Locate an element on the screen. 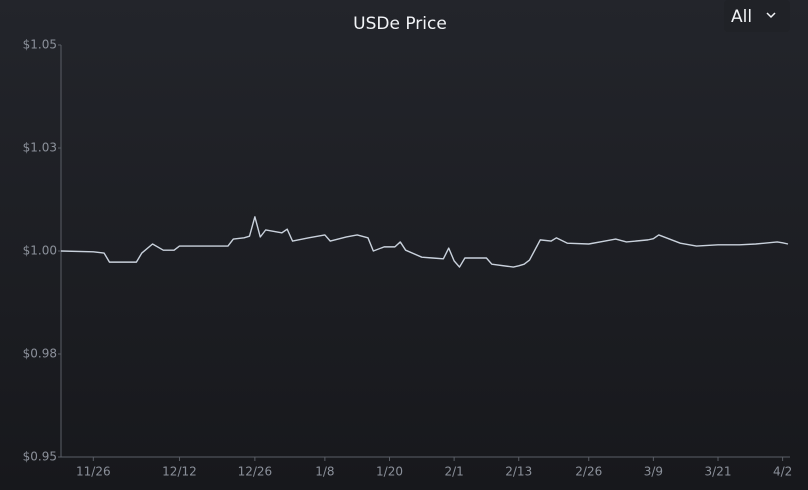  price-line is located at coordinates (424, 242).